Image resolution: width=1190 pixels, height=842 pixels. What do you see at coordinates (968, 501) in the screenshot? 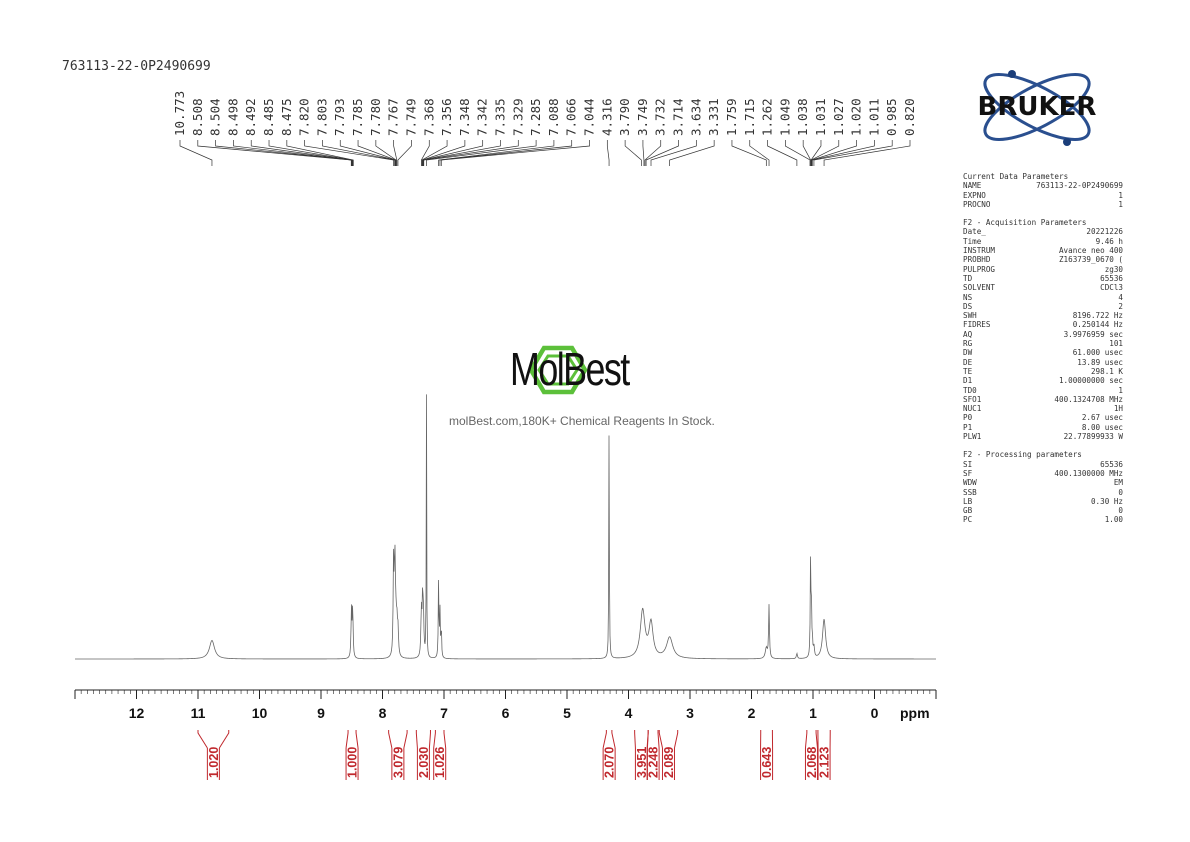
I see `param-key: LB` at bounding box center [968, 501].